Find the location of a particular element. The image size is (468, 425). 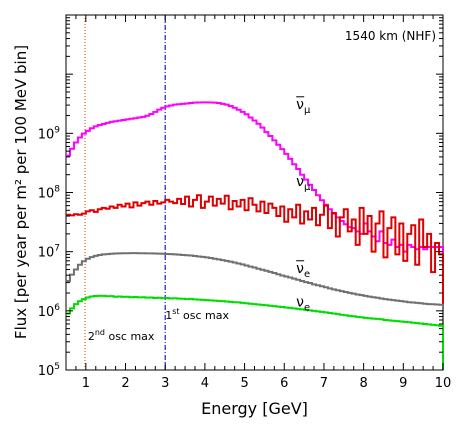

x-tick-label: 9 is located at coordinates (403, 383).